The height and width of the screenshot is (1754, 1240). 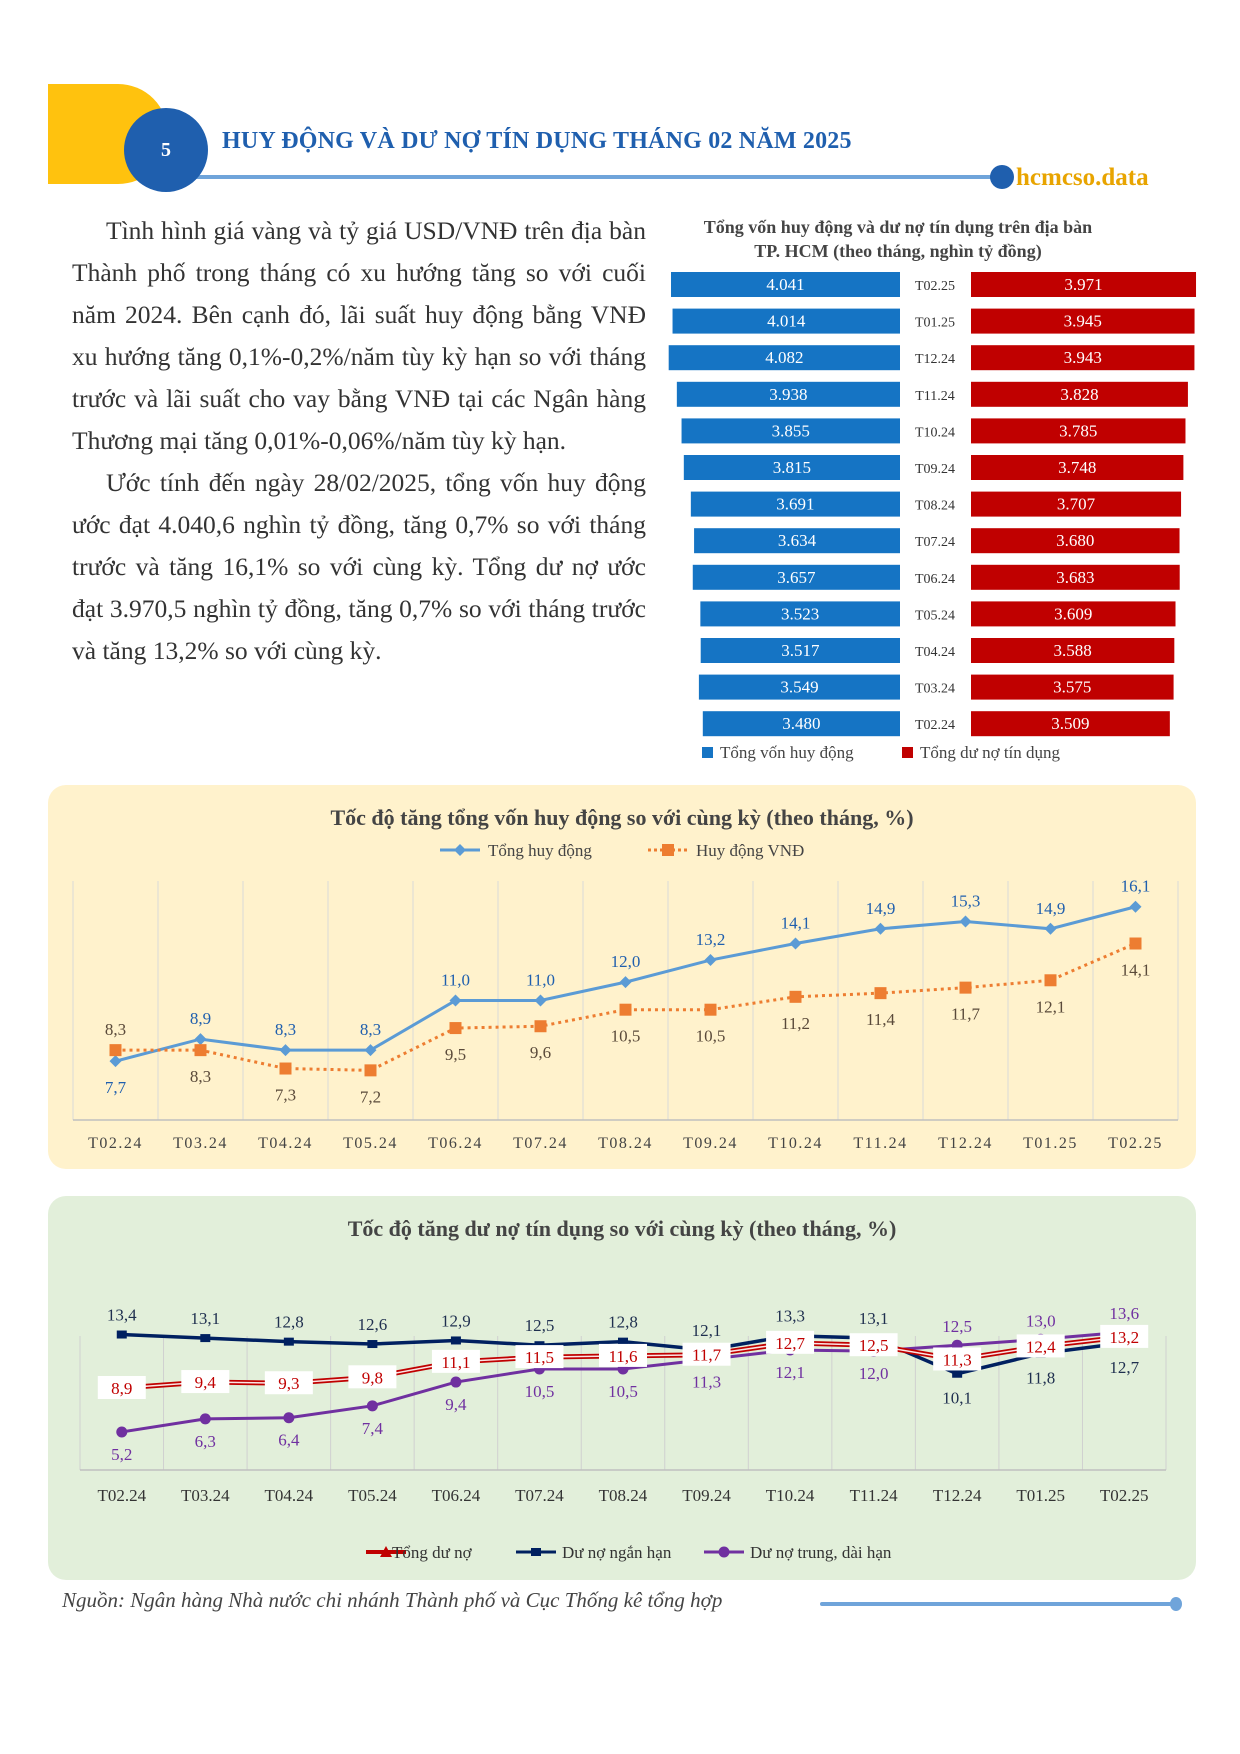 I want to click on bar-deposit-label: 4.082, so click(x=784, y=357).